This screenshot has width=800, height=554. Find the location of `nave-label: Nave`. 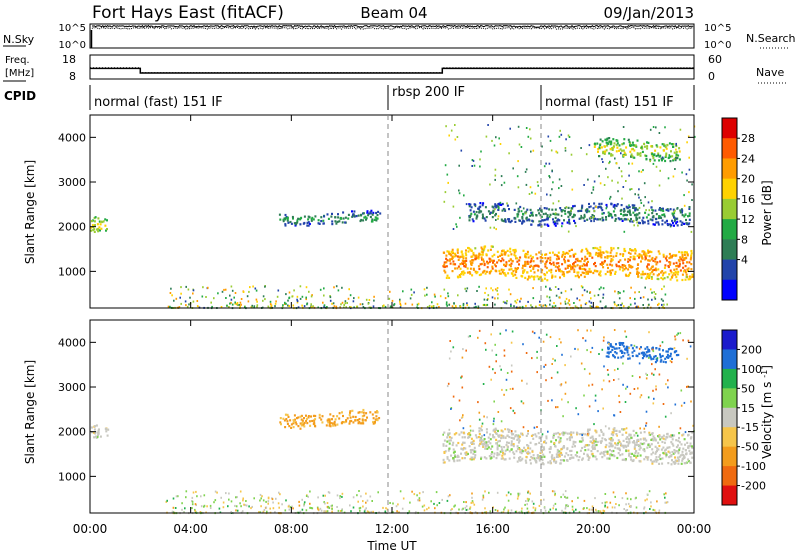

nave-label: Nave is located at coordinates (770, 72).